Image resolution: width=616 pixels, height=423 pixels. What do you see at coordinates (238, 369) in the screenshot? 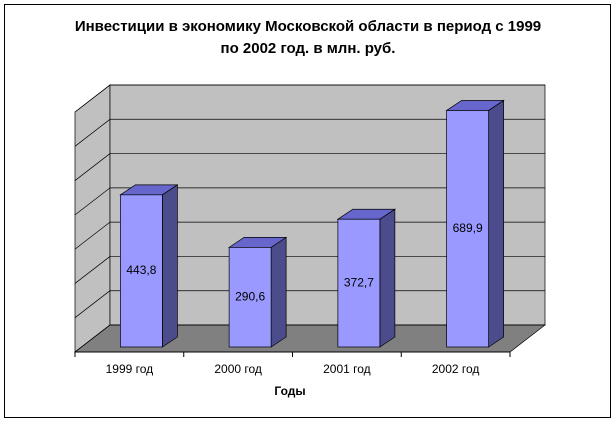
I see `x-tick-label: 2000 год` at bounding box center [238, 369].